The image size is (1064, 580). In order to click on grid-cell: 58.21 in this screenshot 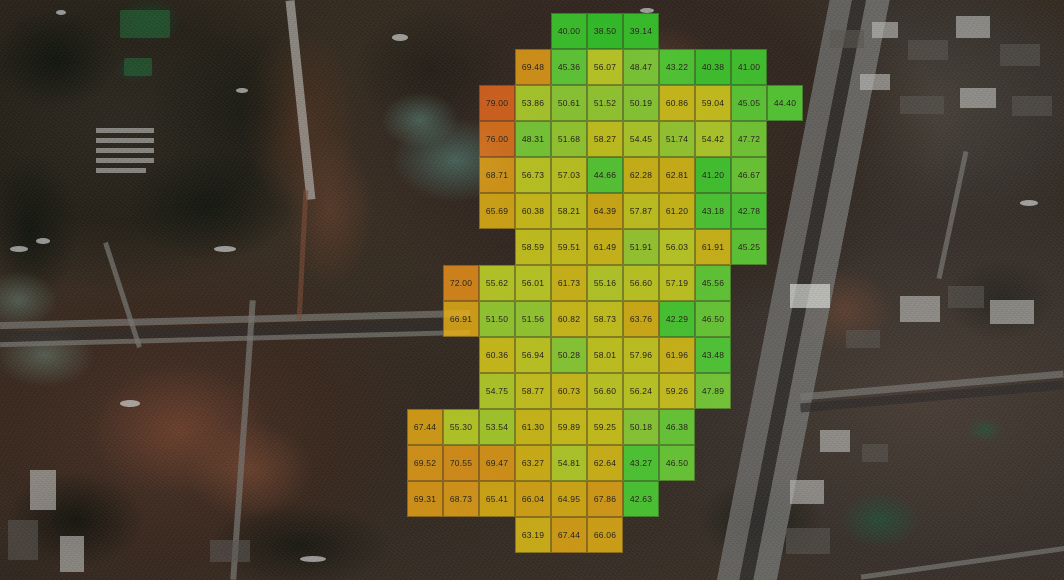, I will do `click(569, 211)`.